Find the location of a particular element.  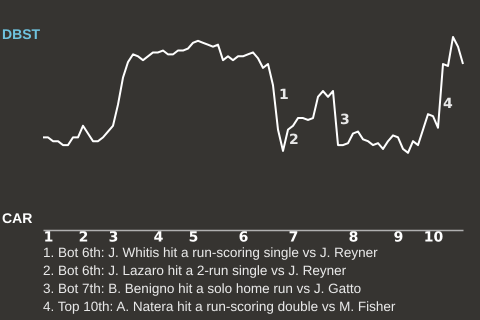

x-tick-label: 9 is located at coordinates (399, 238).